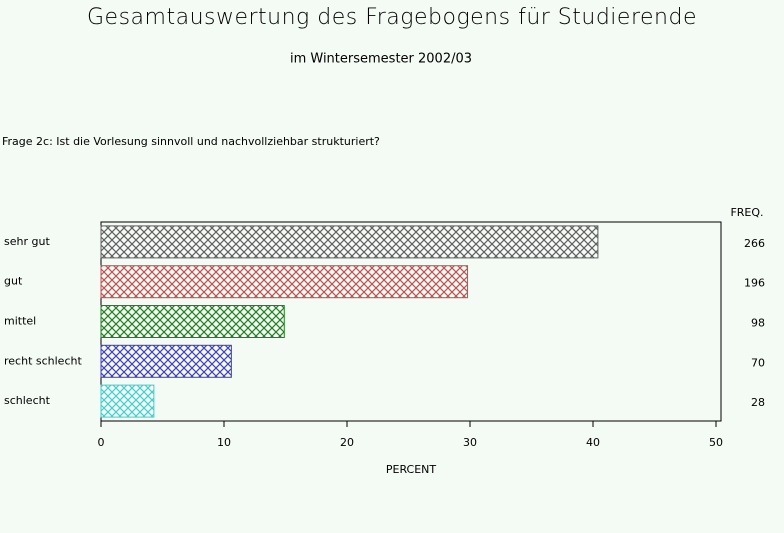 This screenshot has width=784, height=533. What do you see at coordinates (347, 442) in the screenshot?
I see `x-tick-label: 20` at bounding box center [347, 442].